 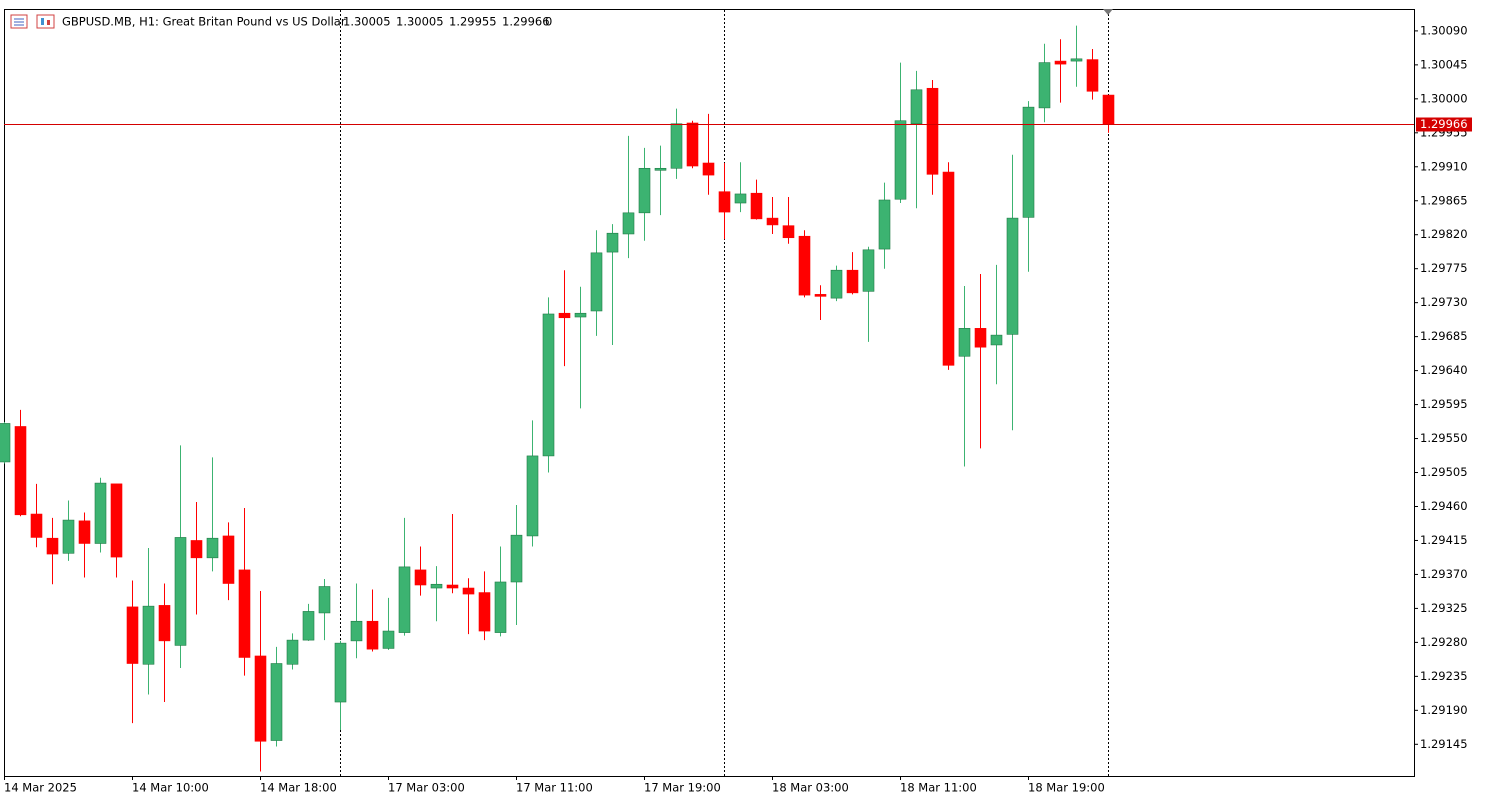 What do you see at coordinates (1444, 438) in the screenshot?
I see `y-tick-label: 1.29550` at bounding box center [1444, 438].